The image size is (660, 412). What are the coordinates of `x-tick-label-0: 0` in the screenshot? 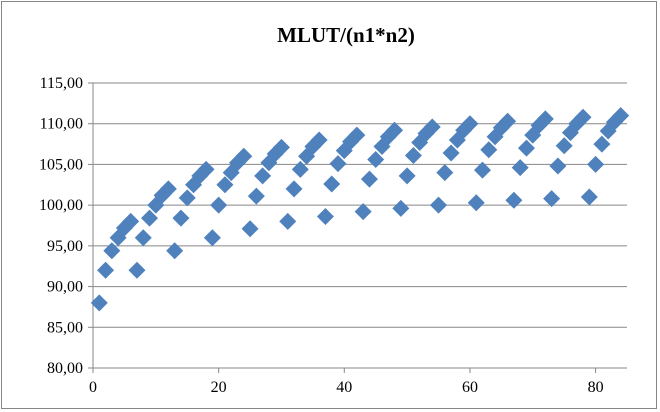 It's located at (93, 387).